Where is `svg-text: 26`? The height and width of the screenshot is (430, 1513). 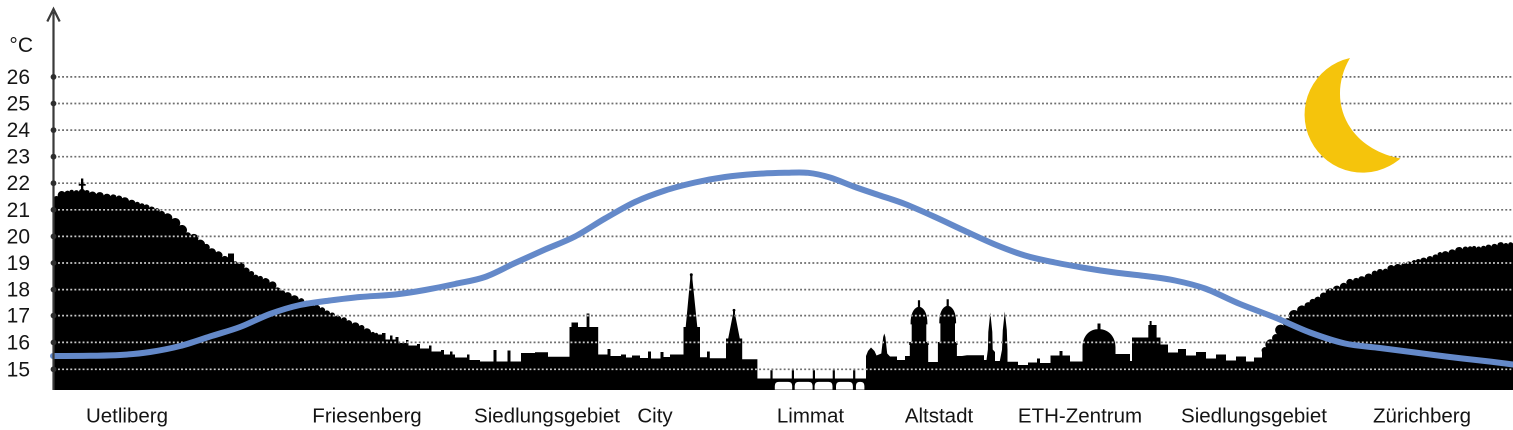 svg-text: 26 is located at coordinates (18, 77).